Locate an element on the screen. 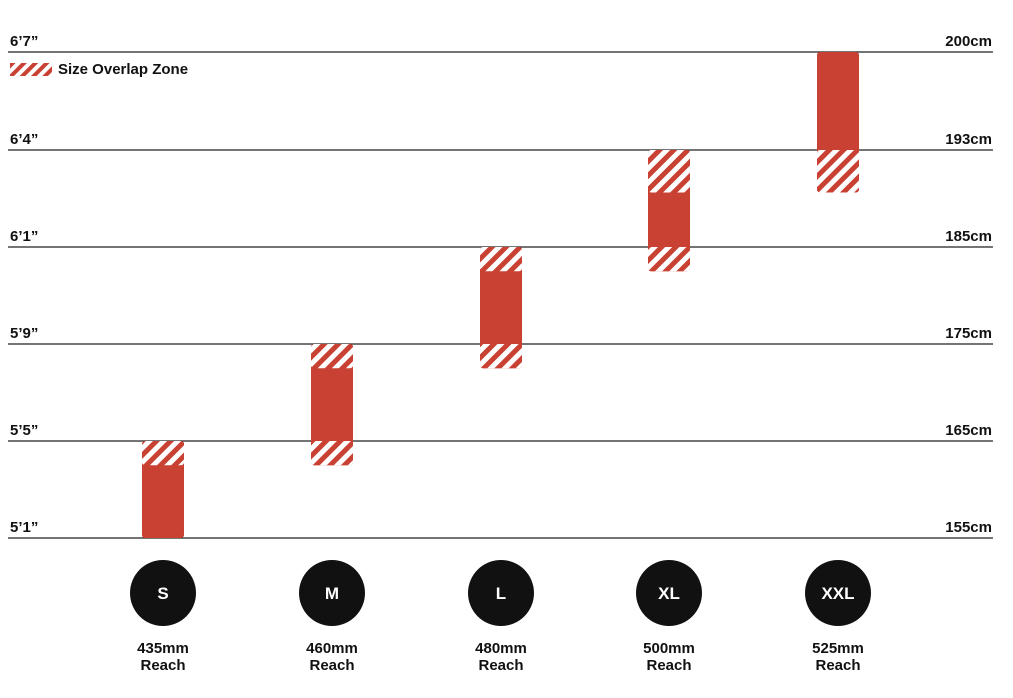  y-tick-label-left: 5’5” is located at coordinates (24, 430).